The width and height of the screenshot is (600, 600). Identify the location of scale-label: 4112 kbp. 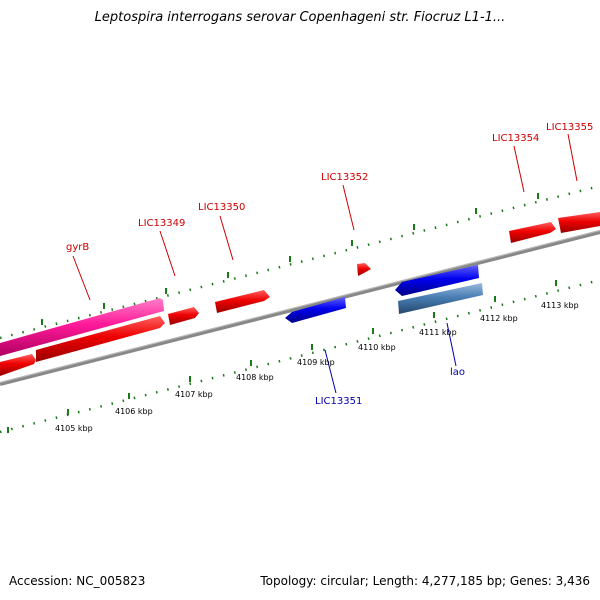
(499, 318).